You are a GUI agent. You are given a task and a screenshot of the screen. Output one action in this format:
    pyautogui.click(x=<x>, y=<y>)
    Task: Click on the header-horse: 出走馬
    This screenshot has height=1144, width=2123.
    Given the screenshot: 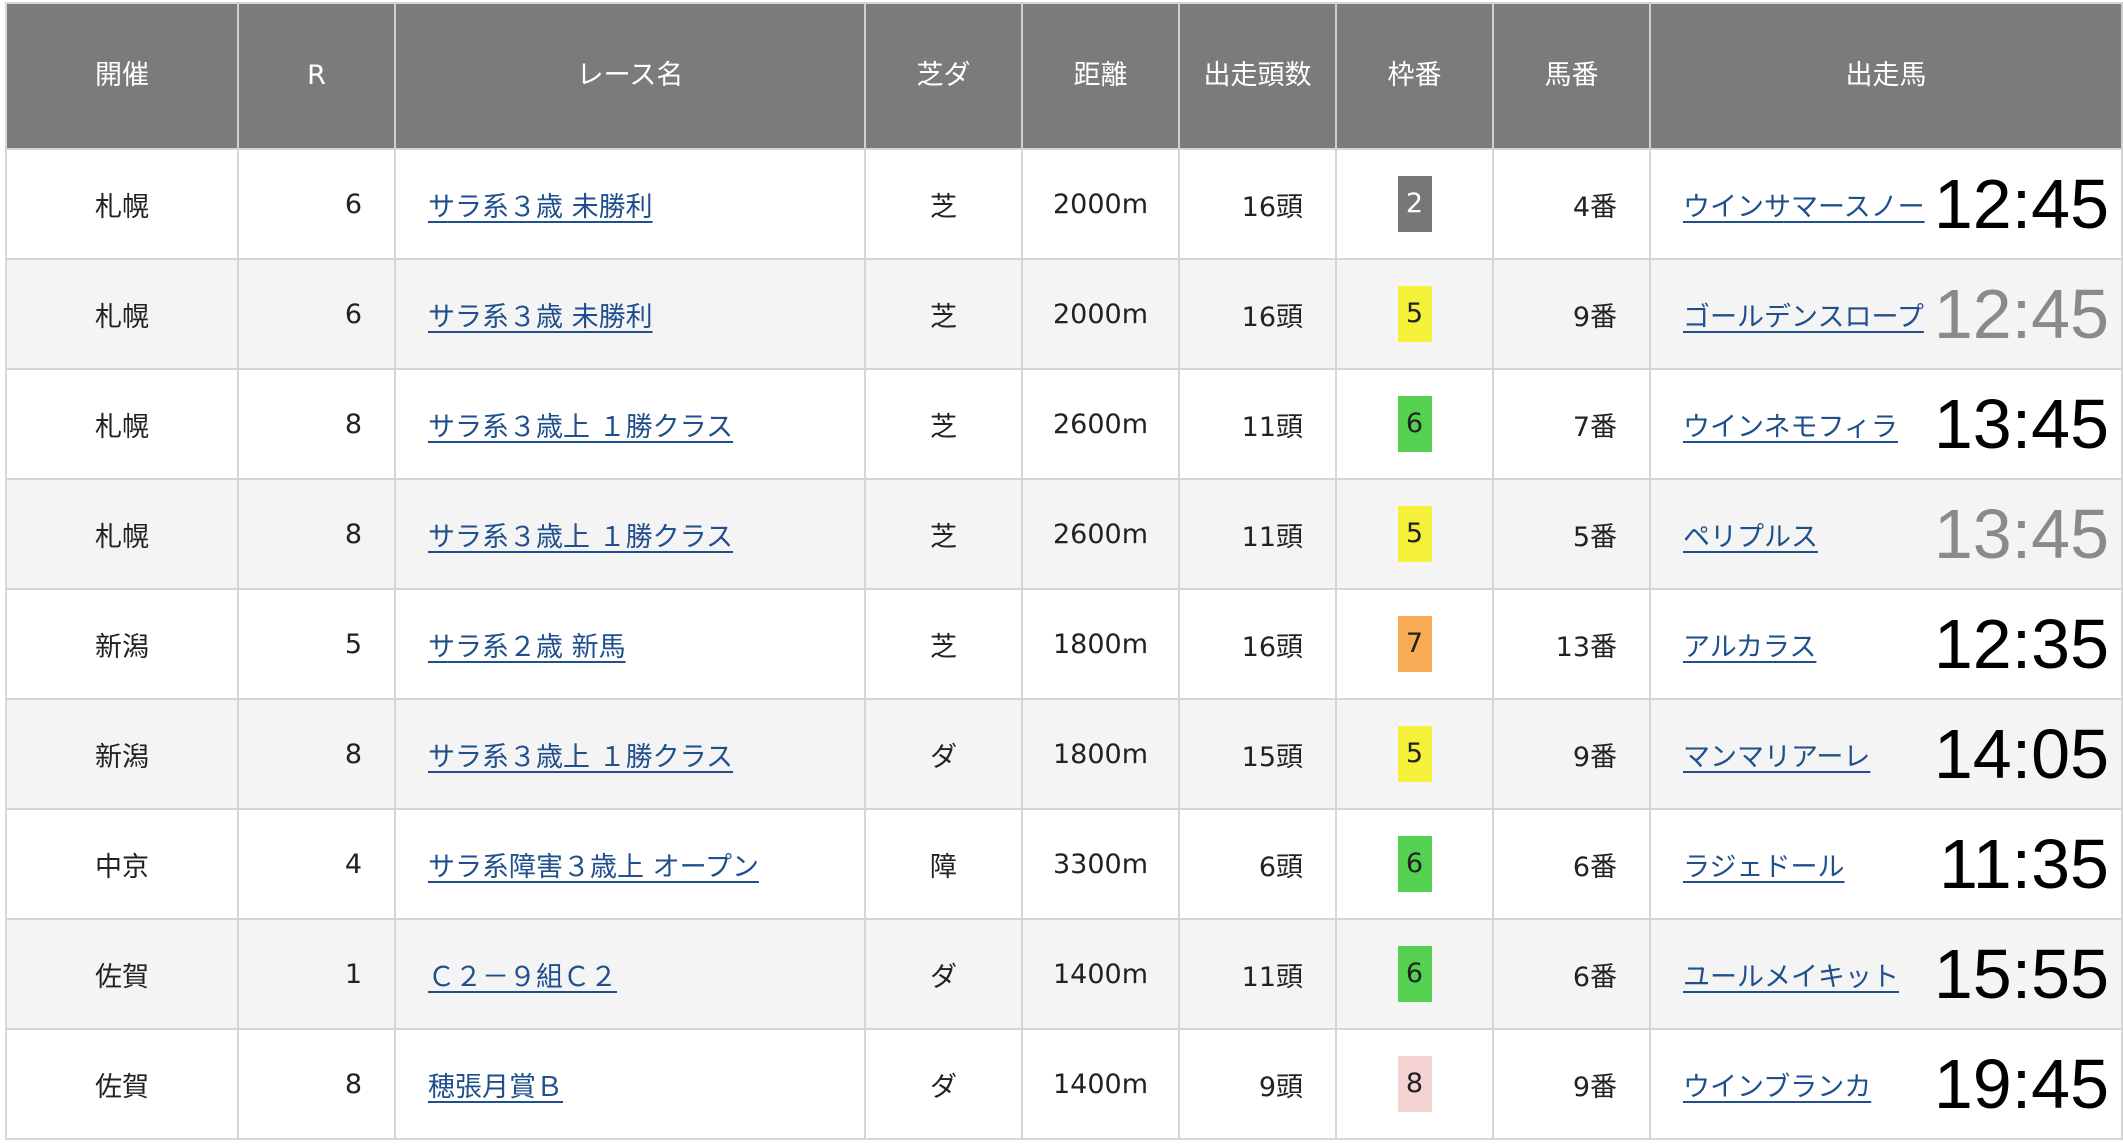 What is the action you would take?
    pyautogui.click(x=1886, y=76)
    